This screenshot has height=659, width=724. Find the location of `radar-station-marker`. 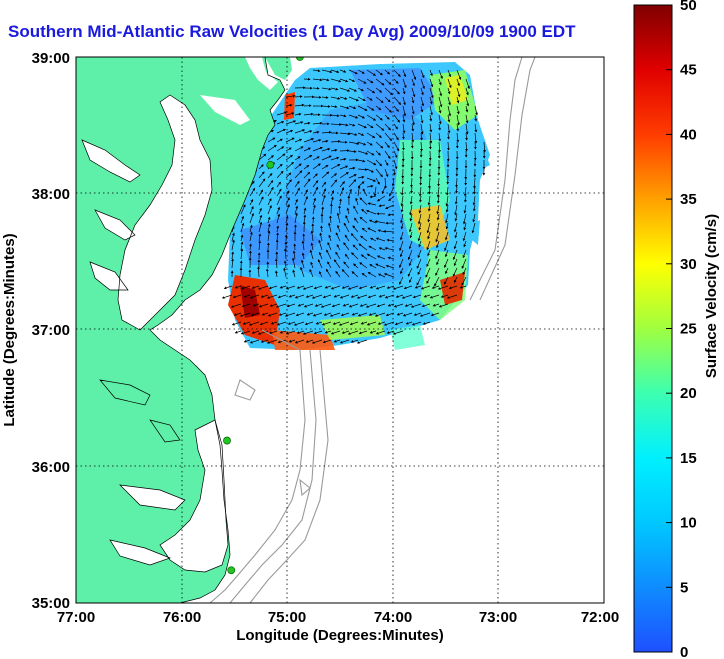

radar-station-marker is located at coordinates (231, 570).